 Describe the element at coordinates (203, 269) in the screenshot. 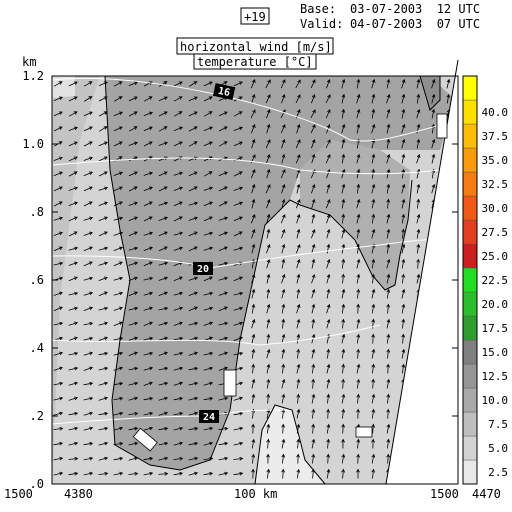

I see `isotherm-label-20: 20` at that location.